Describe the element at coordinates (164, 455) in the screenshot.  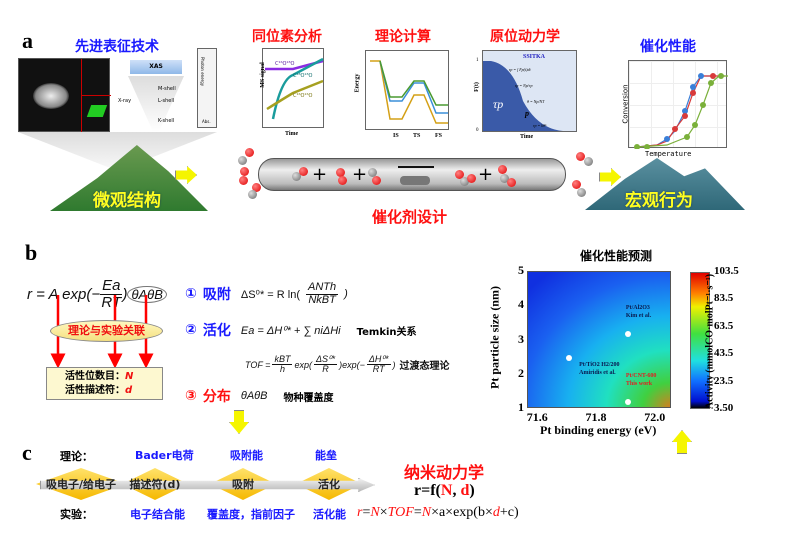
I see `theory-item: Bader电荷` at that location.